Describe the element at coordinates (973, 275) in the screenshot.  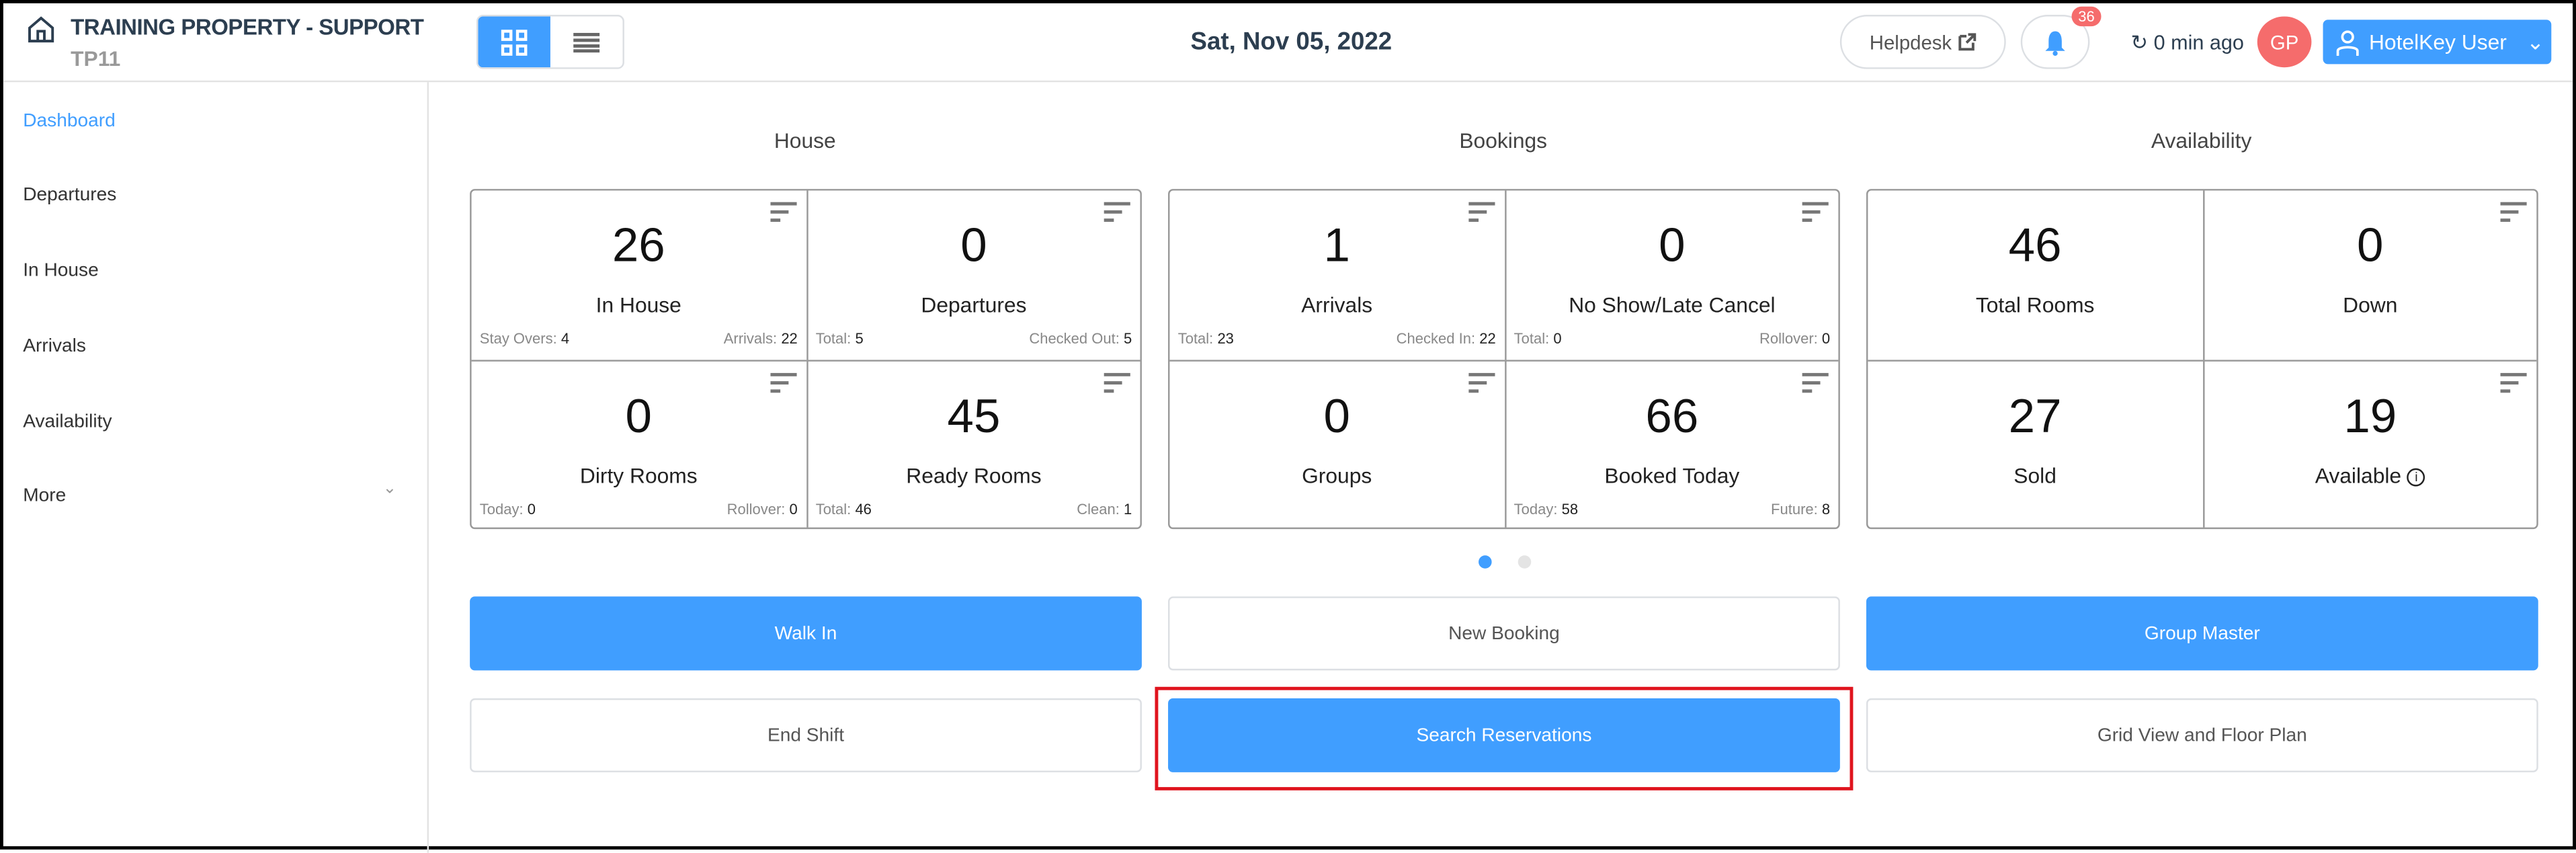
I see `stat-card-departures: 0 Departures Total: 5 Checked Out: 5` at that location.